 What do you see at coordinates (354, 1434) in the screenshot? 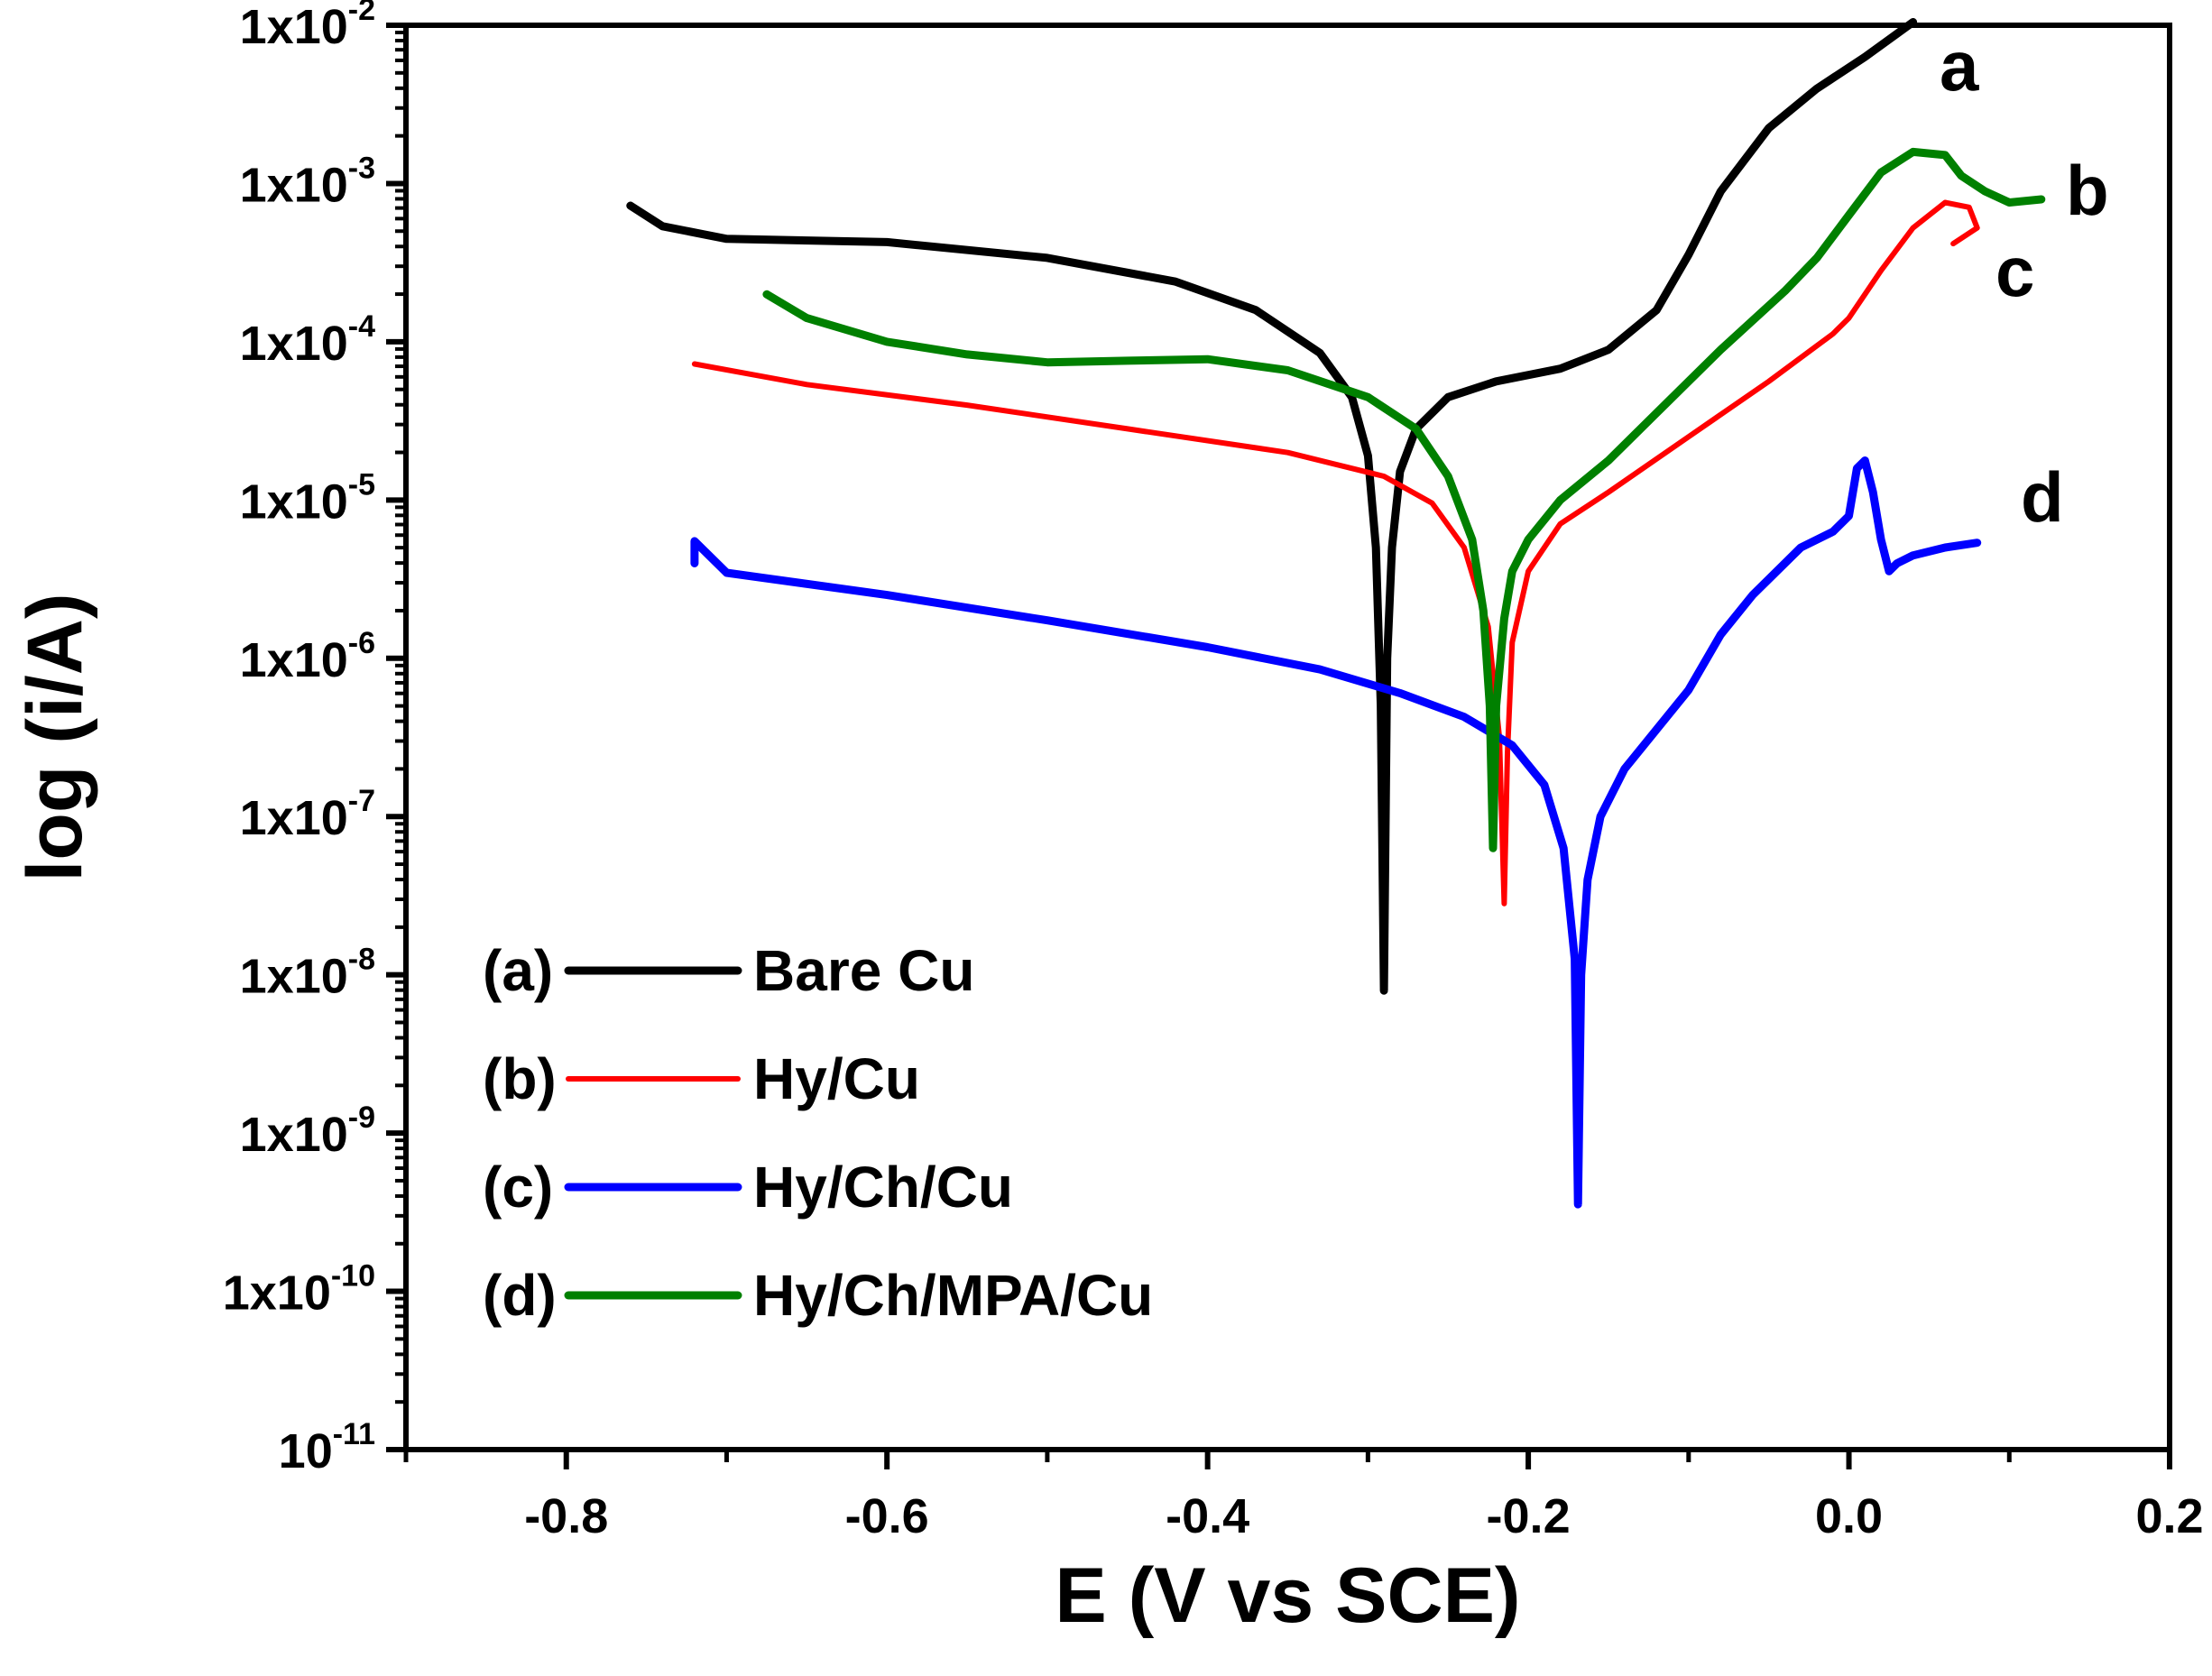
I see `y-tick-exponent: -11` at bounding box center [354, 1434].